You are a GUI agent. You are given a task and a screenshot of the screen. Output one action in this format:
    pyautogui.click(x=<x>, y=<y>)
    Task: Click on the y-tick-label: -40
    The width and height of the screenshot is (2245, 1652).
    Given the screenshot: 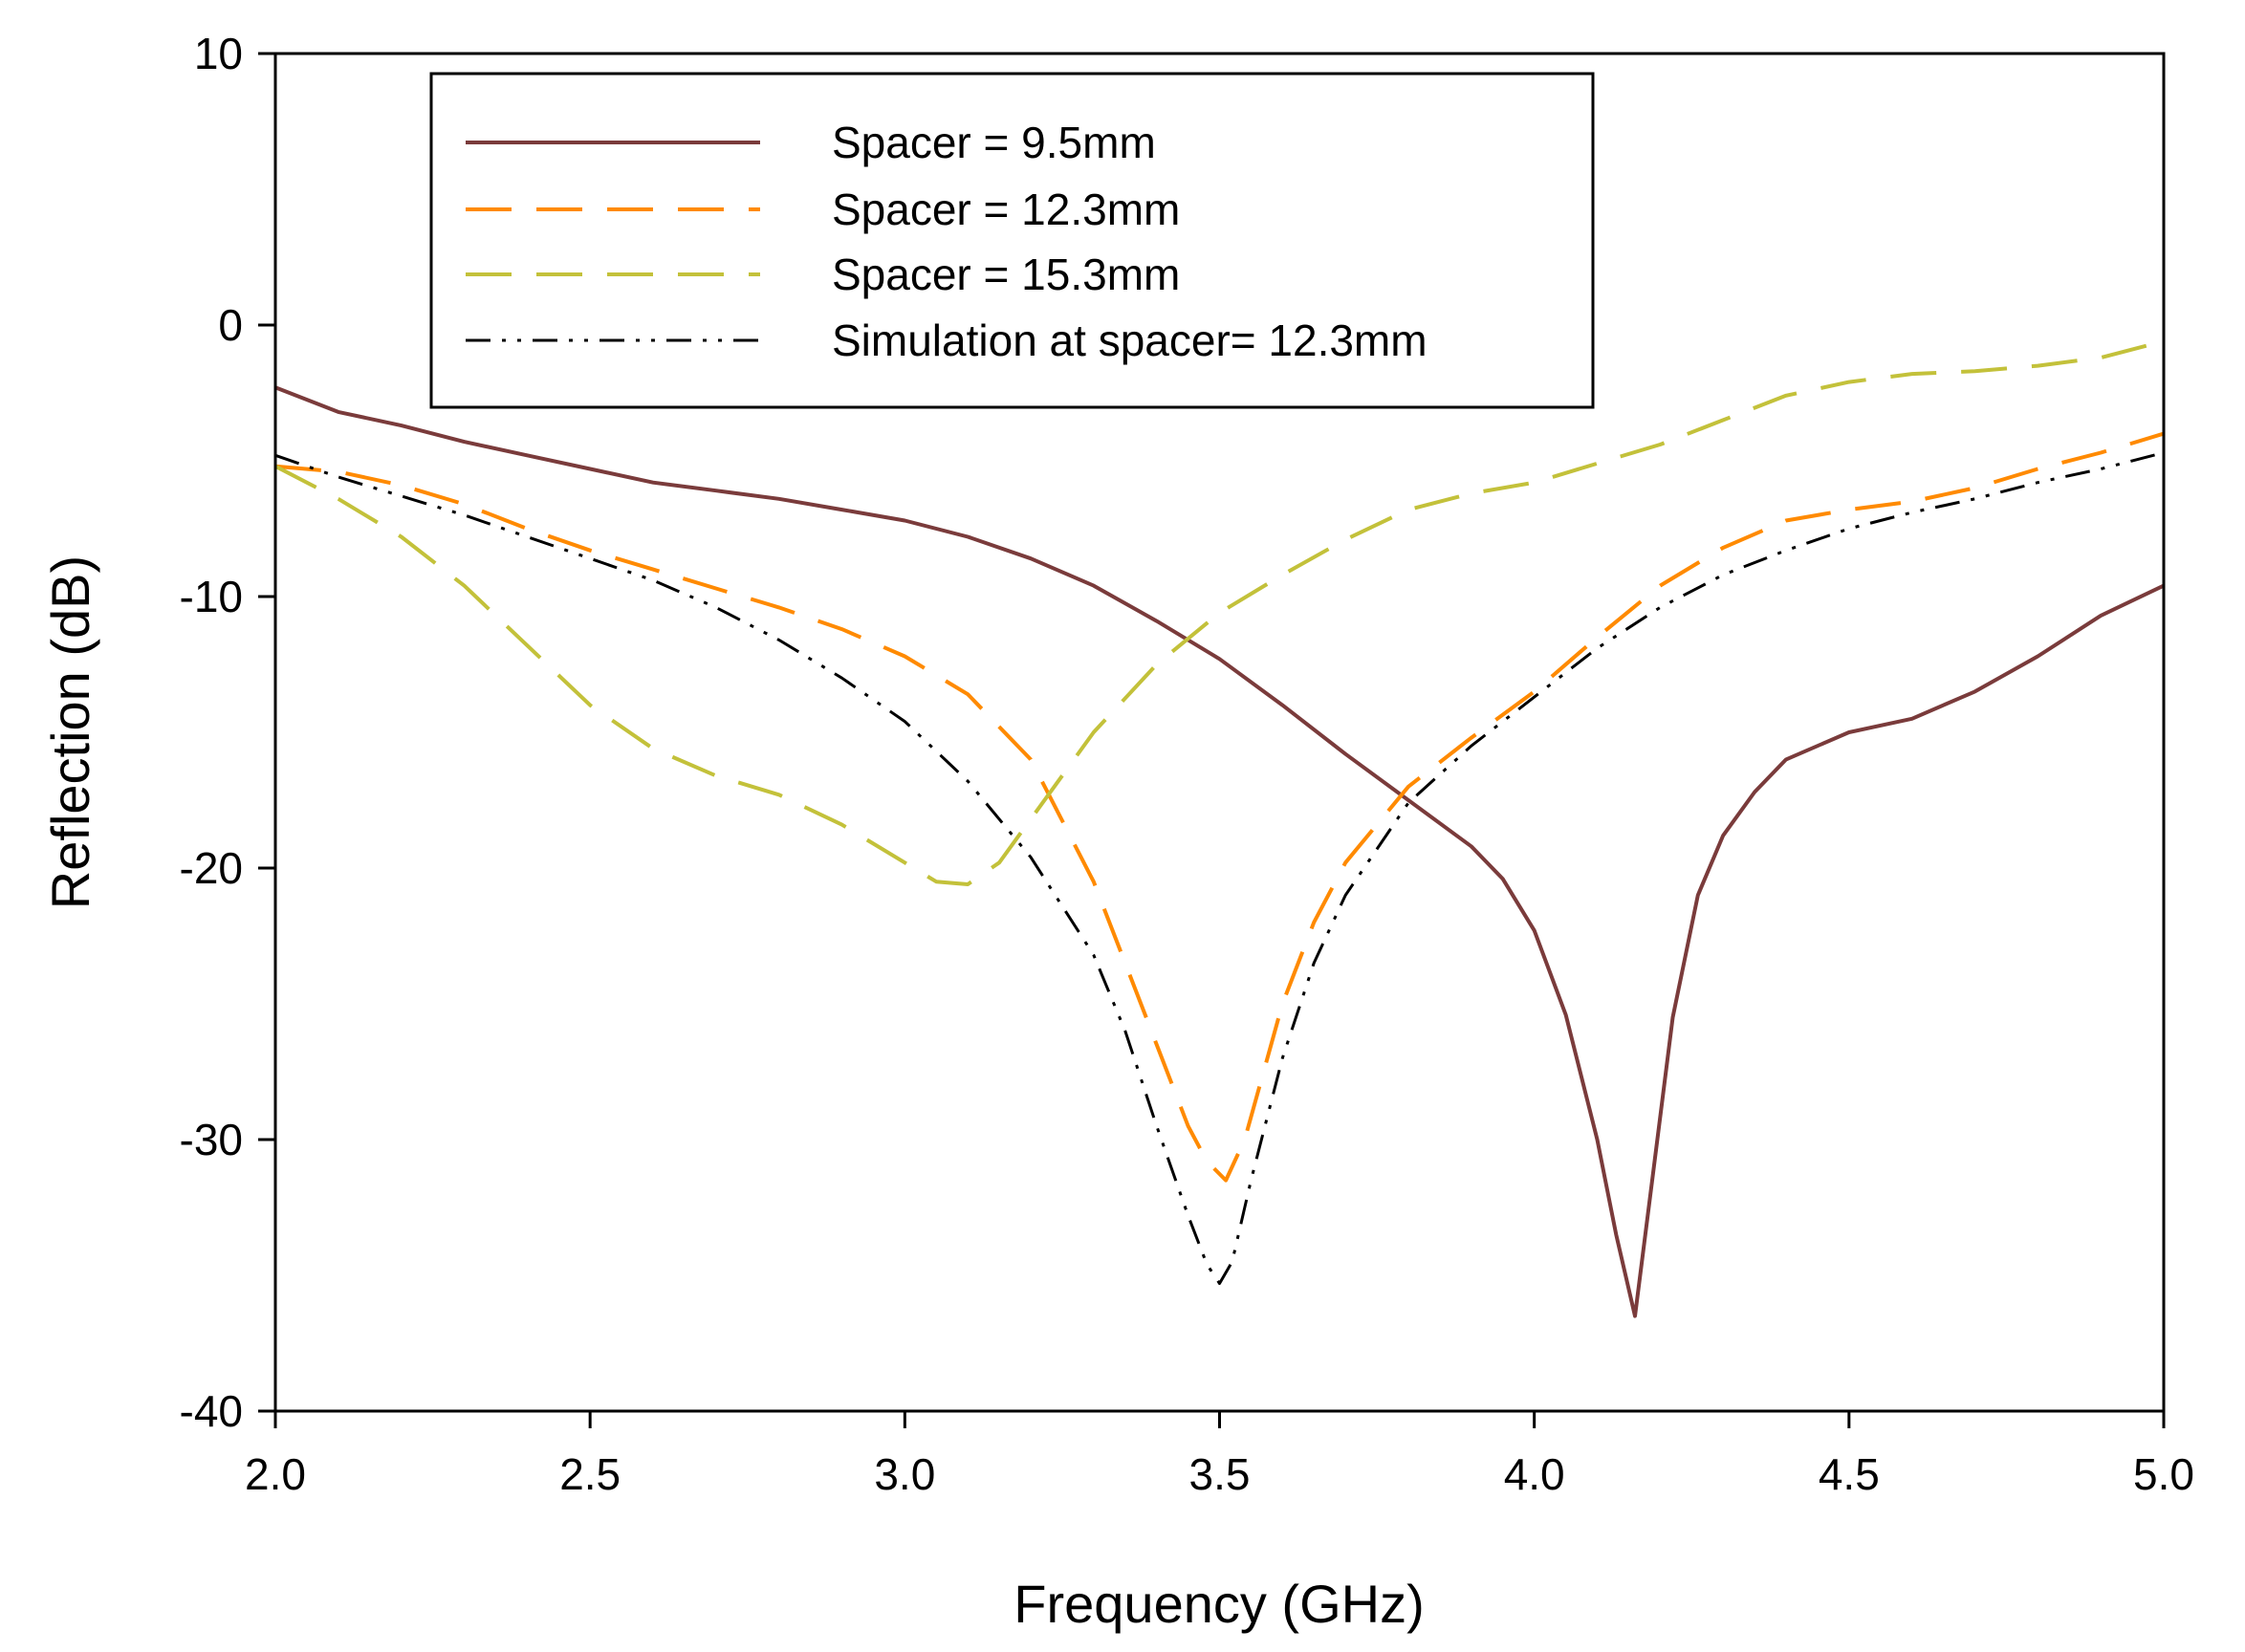 What is the action you would take?
    pyautogui.click(x=211, y=1411)
    